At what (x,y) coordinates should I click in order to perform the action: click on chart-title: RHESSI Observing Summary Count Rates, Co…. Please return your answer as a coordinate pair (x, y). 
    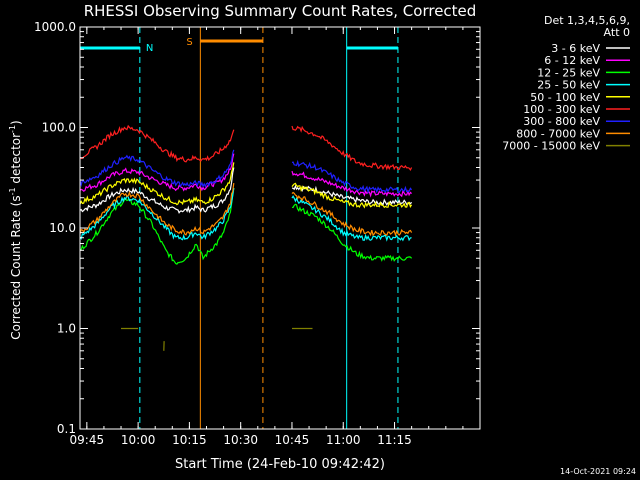
    Looking at the image, I should click on (280, 11).